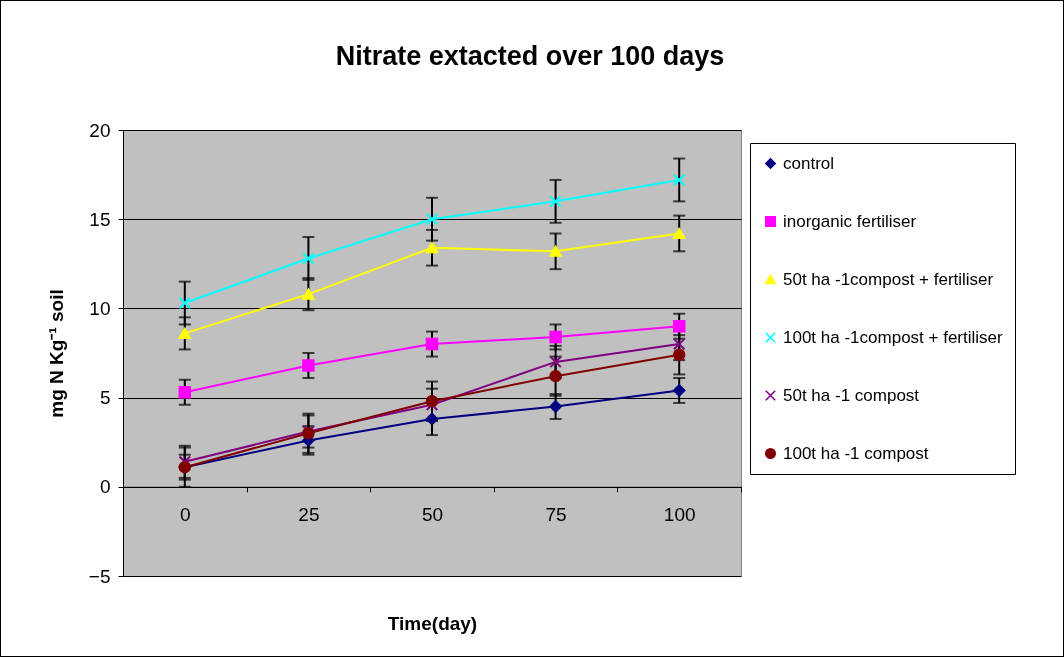 The height and width of the screenshot is (657, 1064). What do you see at coordinates (56, 353) in the screenshot?
I see `y-axis-title: mg N Kg⁻¹ soil` at bounding box center [56, 353].